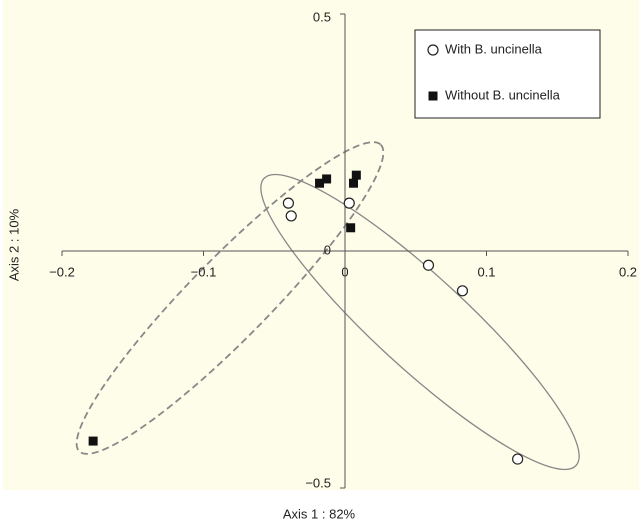  Describe the element at coordinates (327, 249) in the screenshot. I see `y-tick-label: 0` at that location.